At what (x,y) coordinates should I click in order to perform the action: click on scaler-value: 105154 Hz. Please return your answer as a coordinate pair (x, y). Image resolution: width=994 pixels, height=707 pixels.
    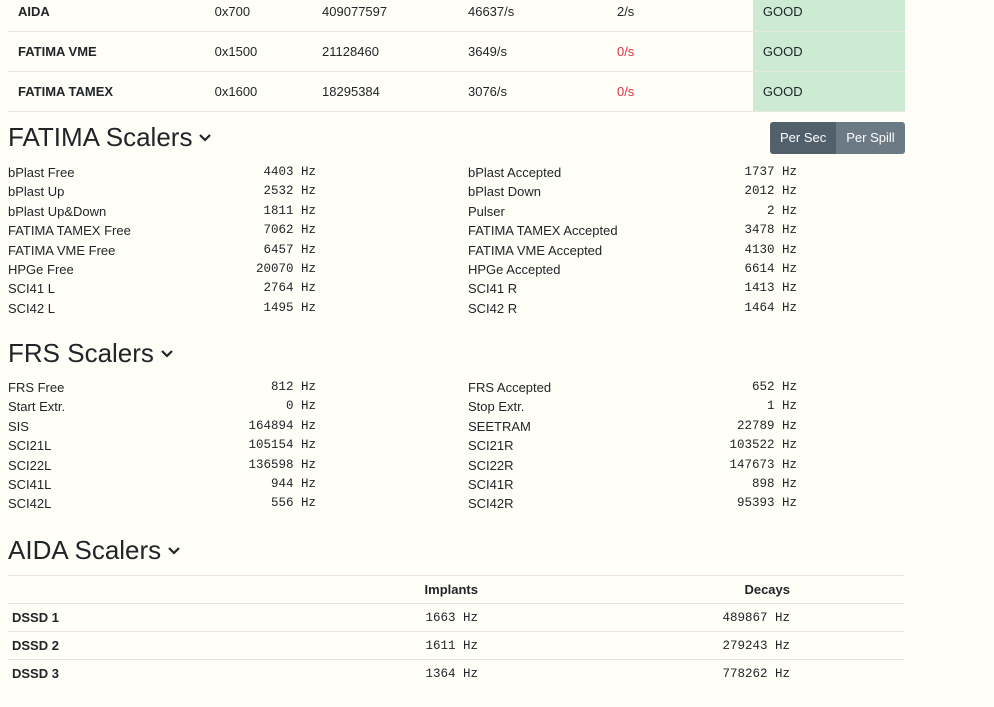
    Looking at the image, I should click on (282, 445).